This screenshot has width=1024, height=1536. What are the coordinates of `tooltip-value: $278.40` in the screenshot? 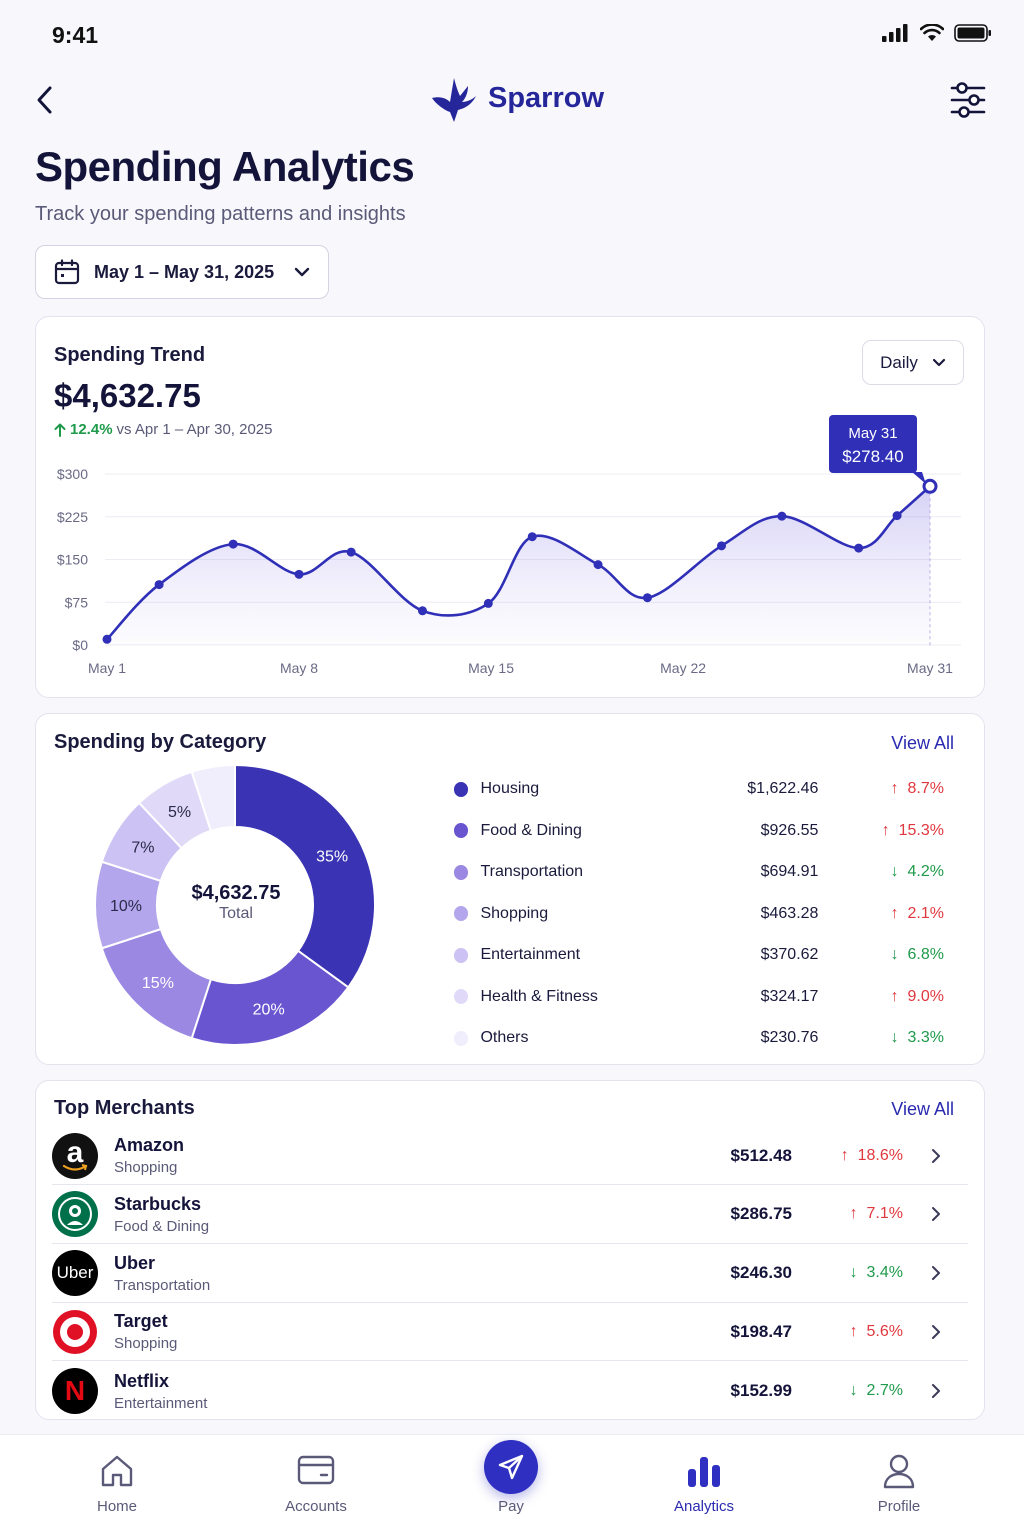 It's located at (872, 456).